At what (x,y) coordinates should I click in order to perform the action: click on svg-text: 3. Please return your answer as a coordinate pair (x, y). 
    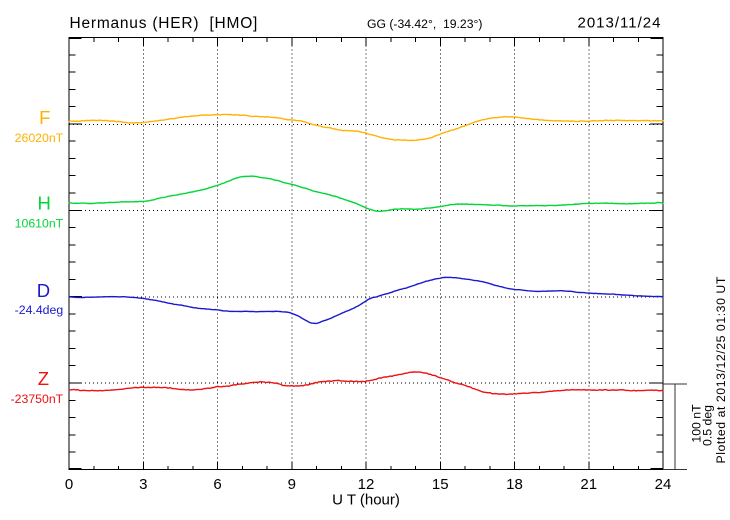
    Looking at the image, I should click on (143, 484).